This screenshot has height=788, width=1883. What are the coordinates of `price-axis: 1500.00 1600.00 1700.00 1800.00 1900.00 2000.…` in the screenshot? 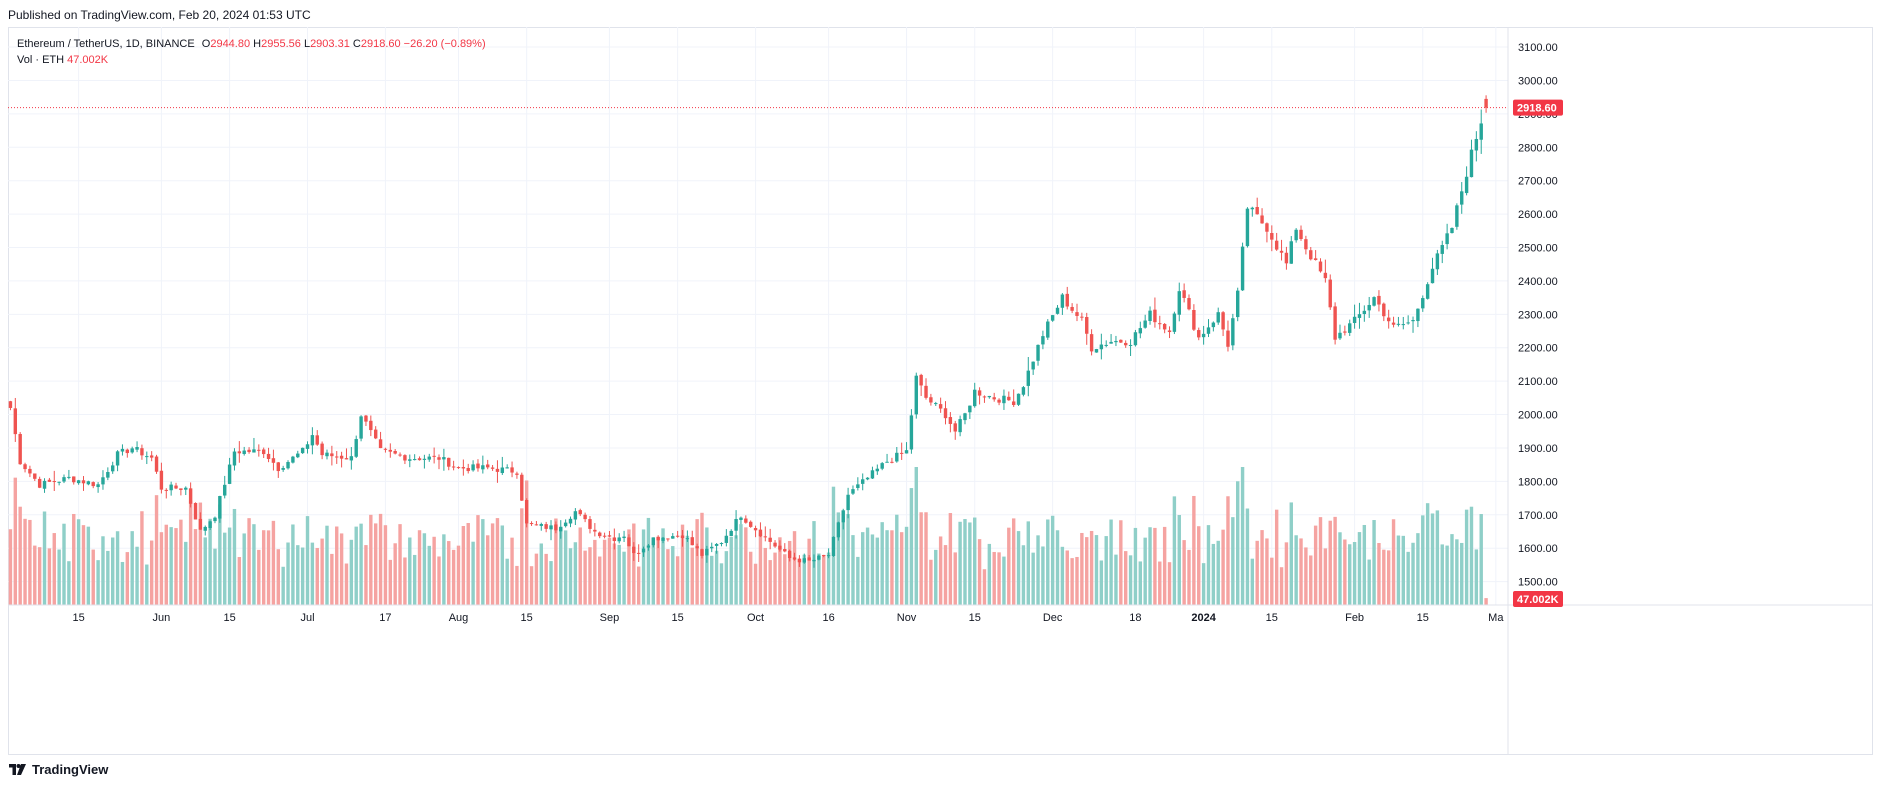 It's located at (1538, 315).